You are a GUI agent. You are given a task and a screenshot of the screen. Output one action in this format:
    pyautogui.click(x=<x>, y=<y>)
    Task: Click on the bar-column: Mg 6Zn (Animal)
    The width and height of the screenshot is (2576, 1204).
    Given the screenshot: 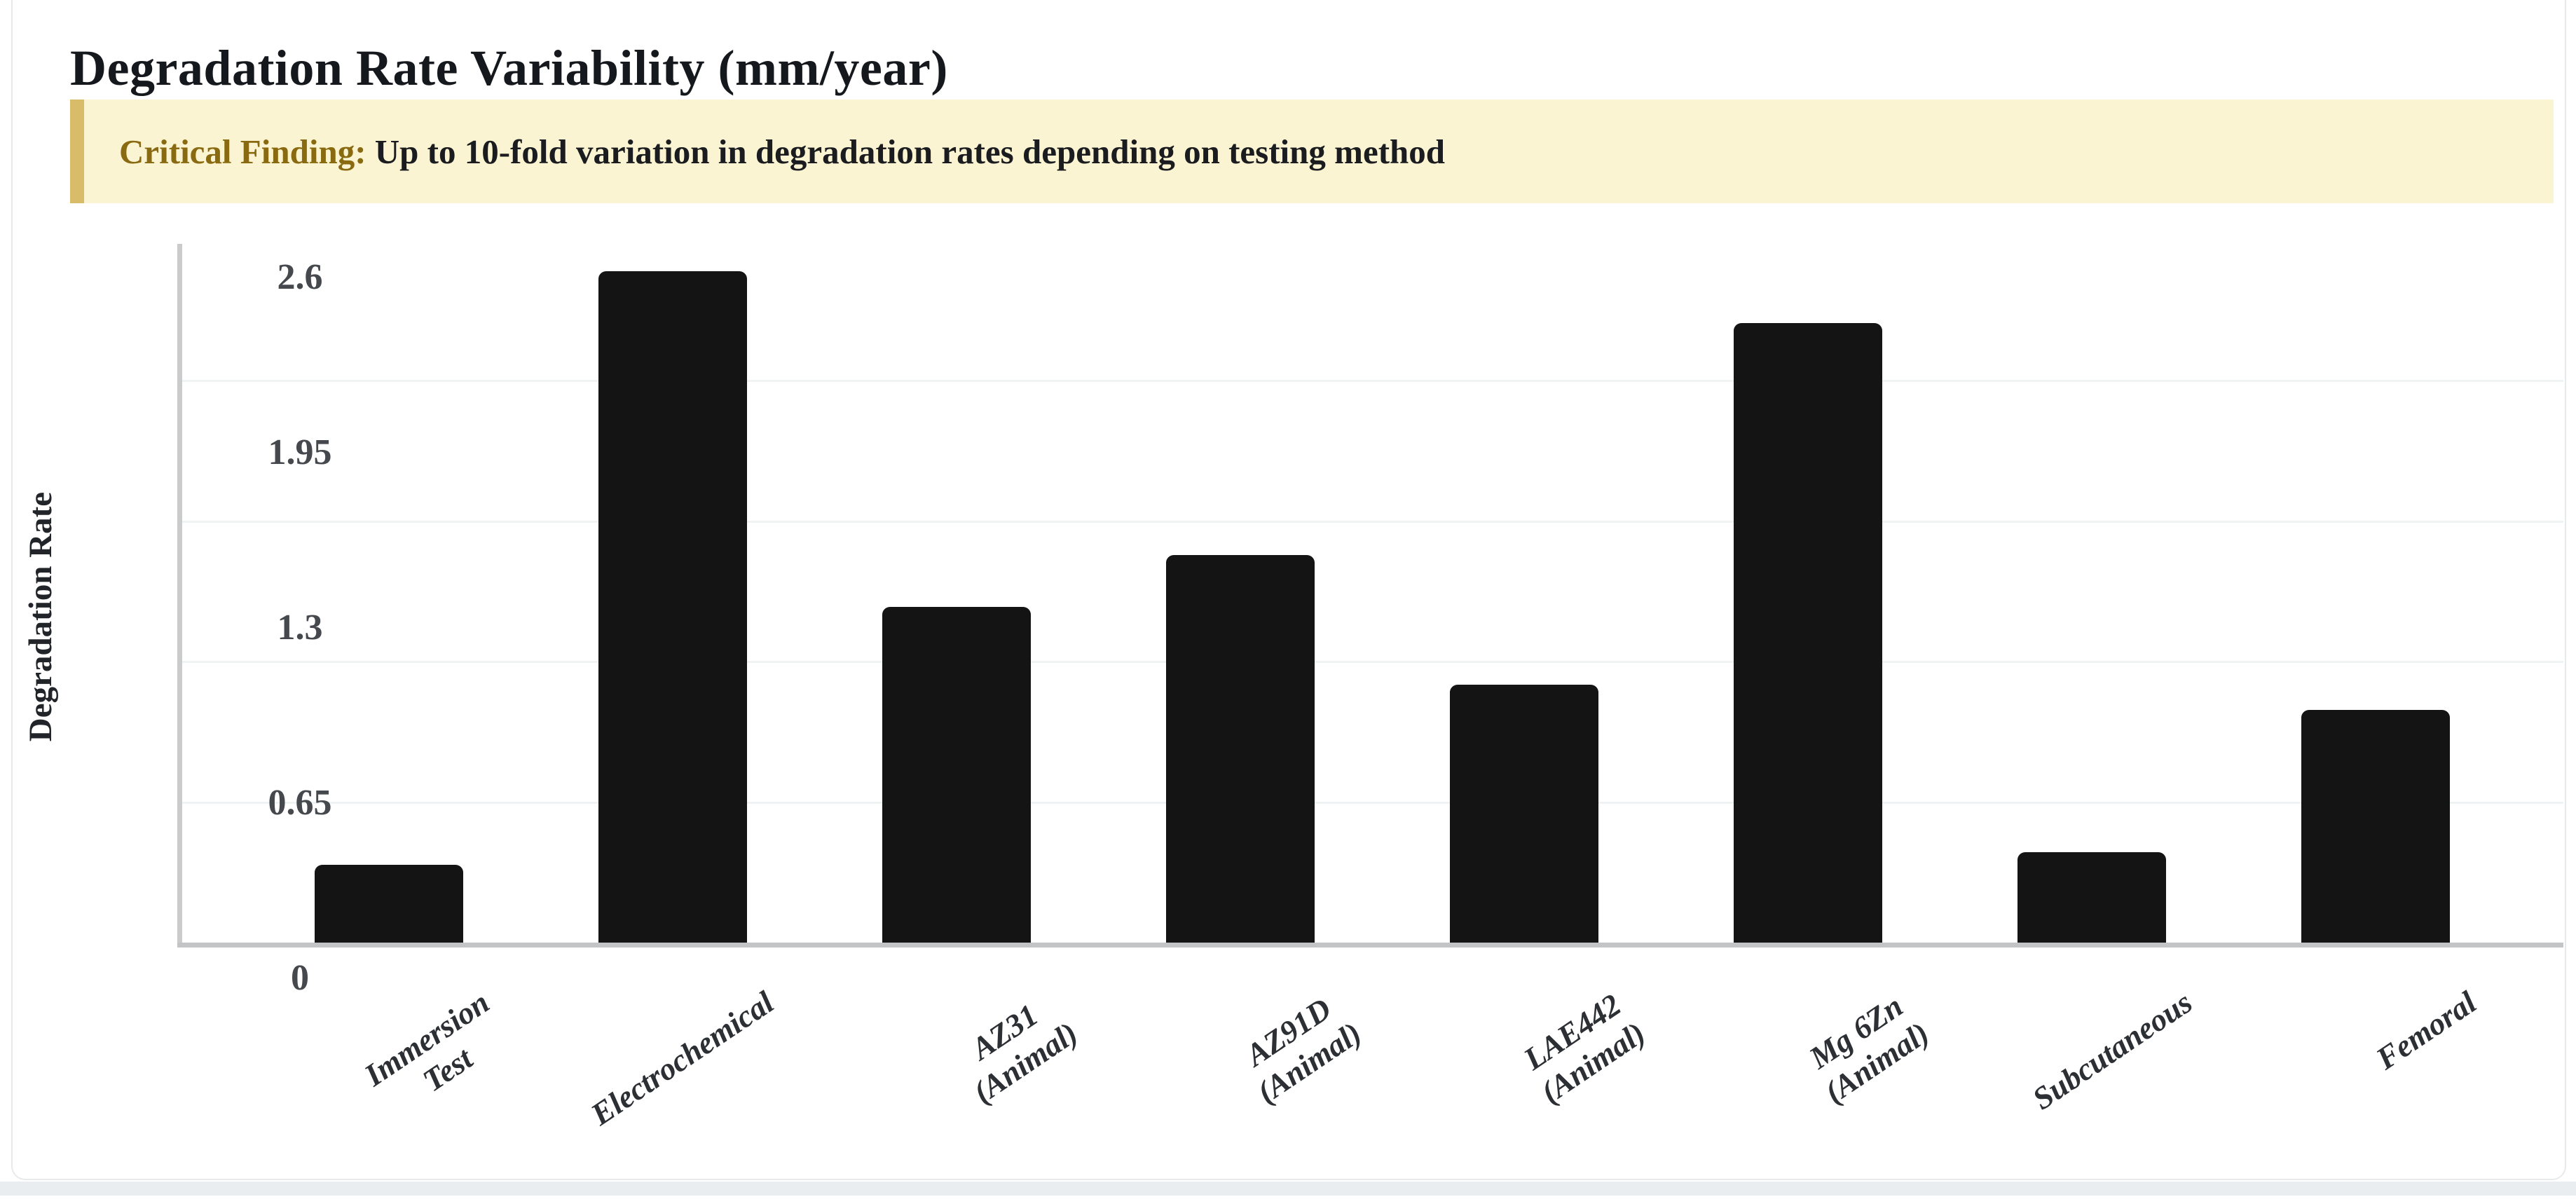 What is the action you would take?
    pyautogui.click(x=1835, y=677)
    